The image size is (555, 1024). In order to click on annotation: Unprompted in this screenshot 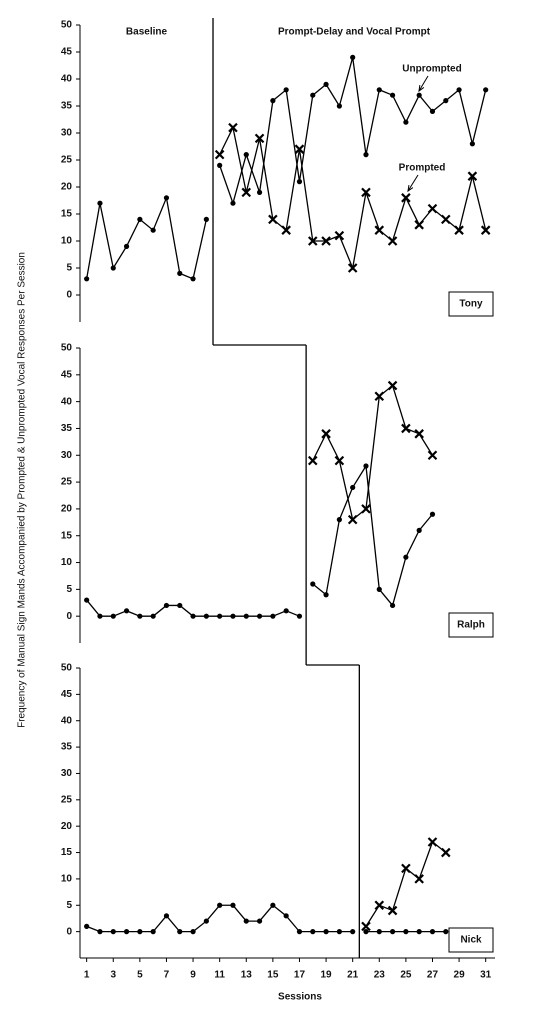, I will do `click(431, 69)`.